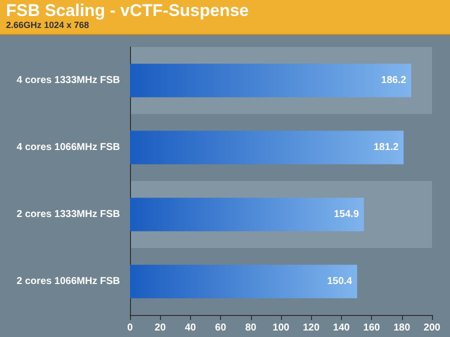 The height and width of the screenshot is (337, 450). I want to click on x-tick-label: 0, so click(130, 328).